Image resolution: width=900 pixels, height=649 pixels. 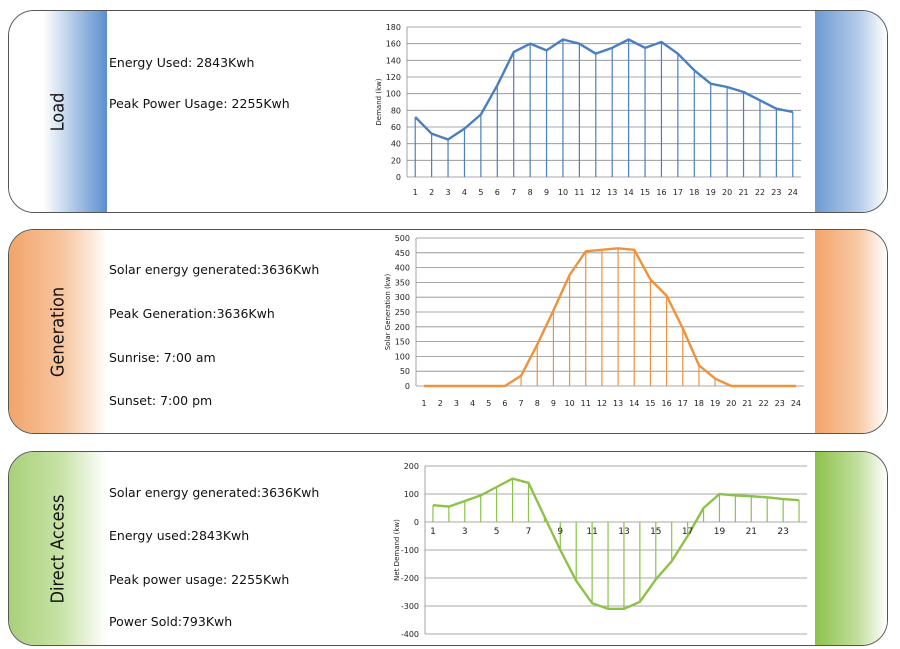 I want to click on load-label: Load, so click(x=58, y=111).